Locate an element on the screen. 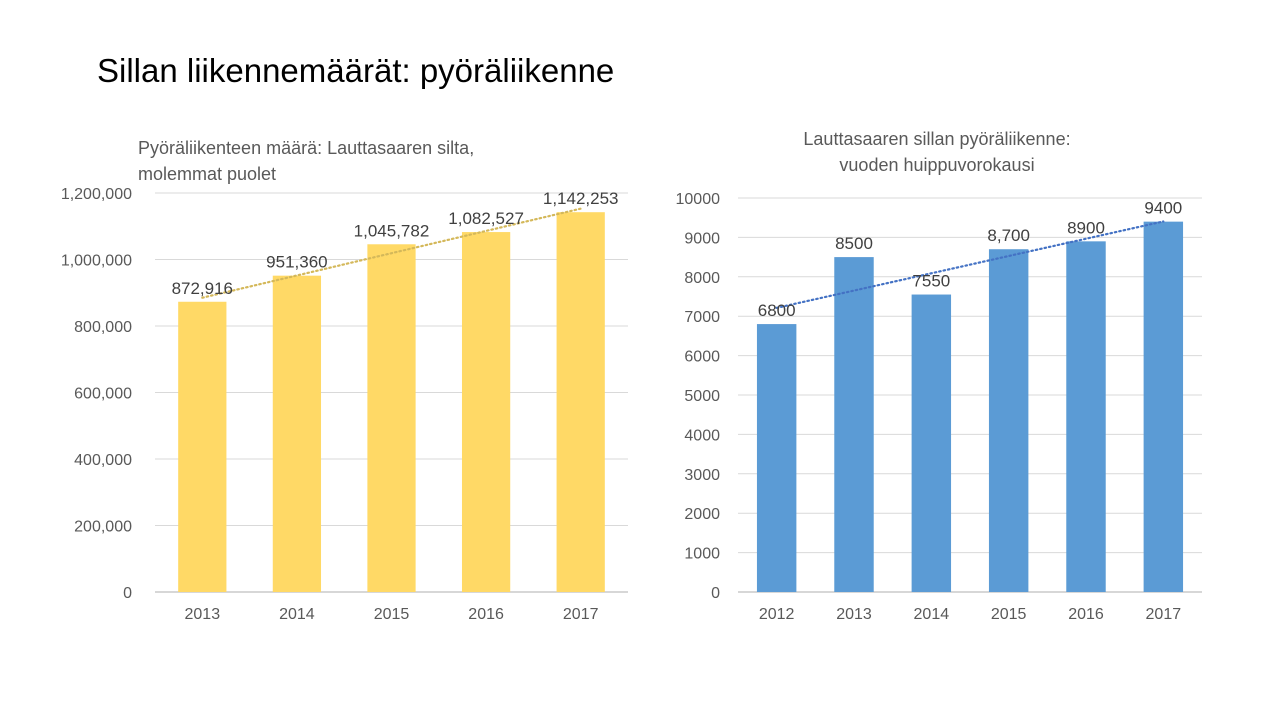  y-tick-label: 9000 is located at coordinates (702, 238).